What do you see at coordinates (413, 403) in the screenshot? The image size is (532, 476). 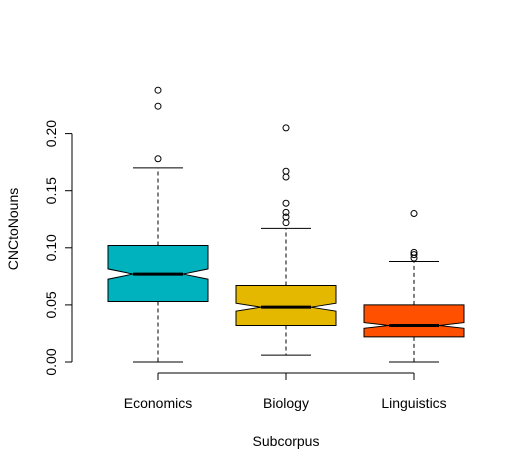 I see `x-tick-label-linguistics: Linguistics` at bounding box center [413, 403].